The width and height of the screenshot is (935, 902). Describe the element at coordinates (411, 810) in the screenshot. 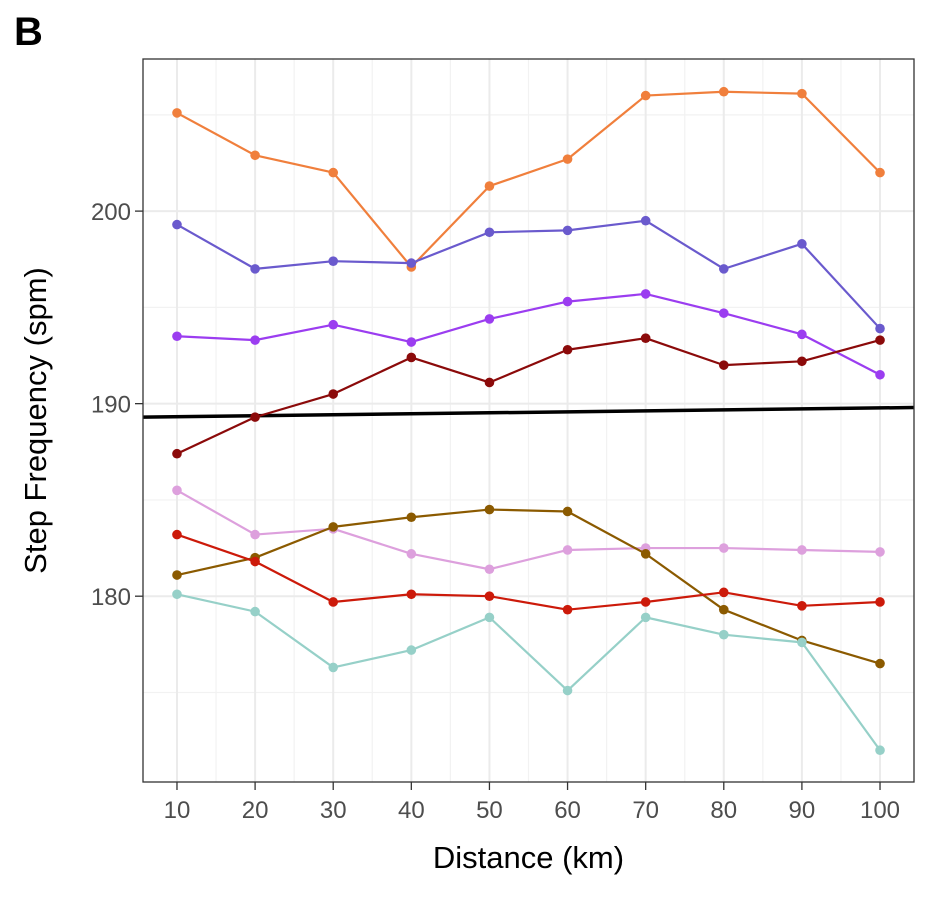

I see `x-tick-label: 40` at that location.